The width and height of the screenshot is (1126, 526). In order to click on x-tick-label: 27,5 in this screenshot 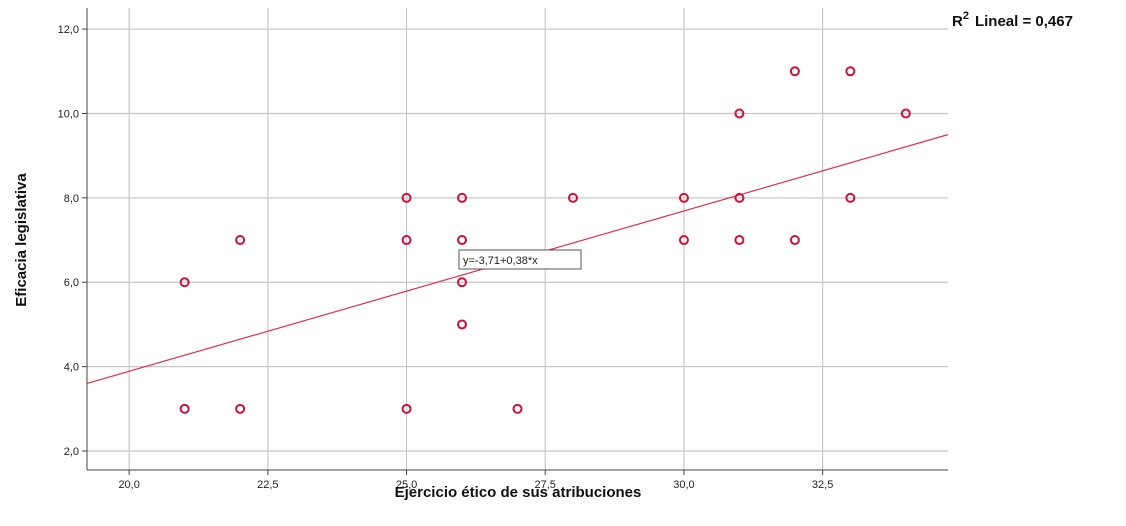, I will do `click(545, 485)`.